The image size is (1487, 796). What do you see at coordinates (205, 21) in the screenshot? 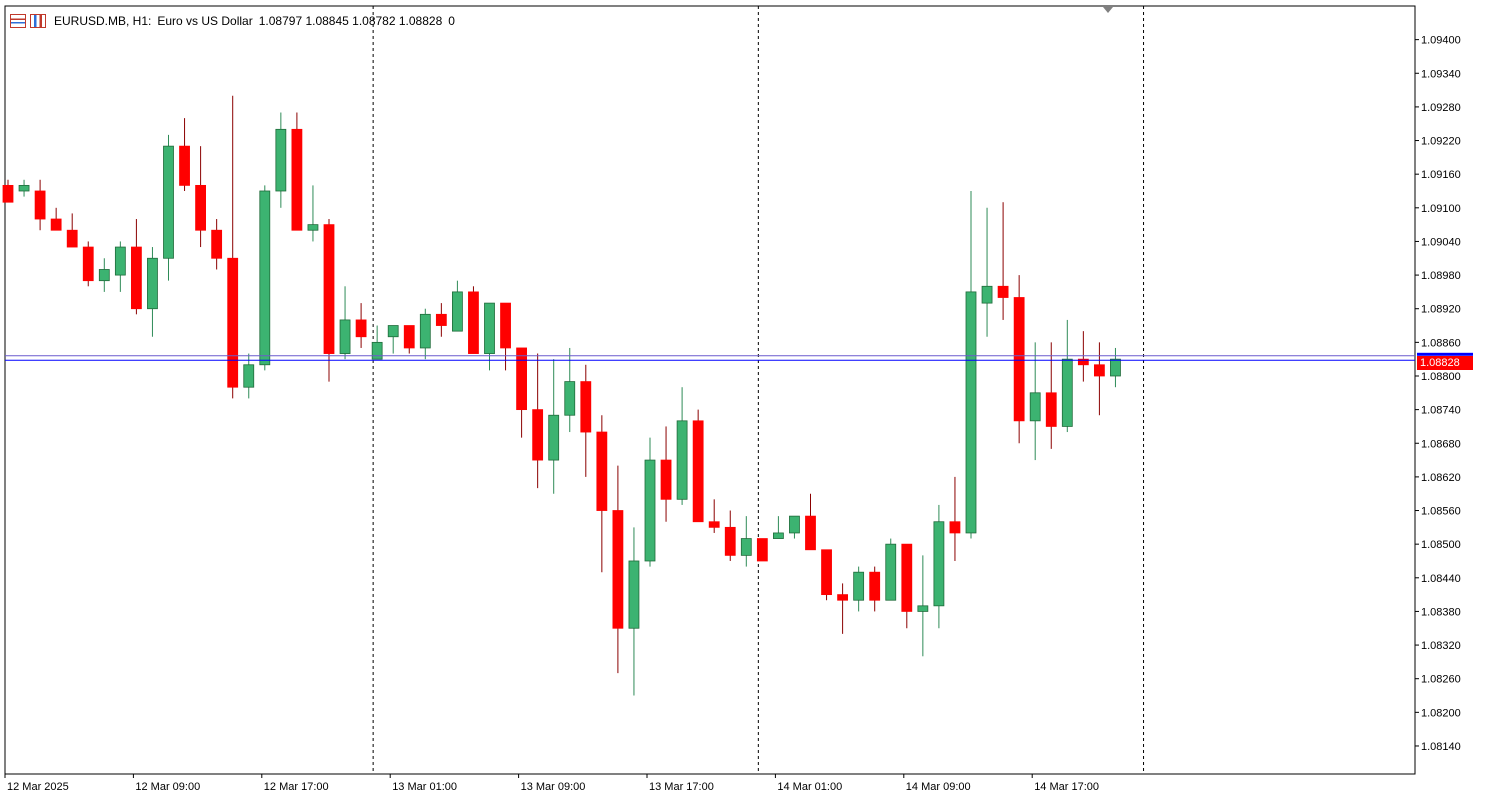
I see `symbol-description: Euro vs US Dollar` at bounding box center [205, 21].